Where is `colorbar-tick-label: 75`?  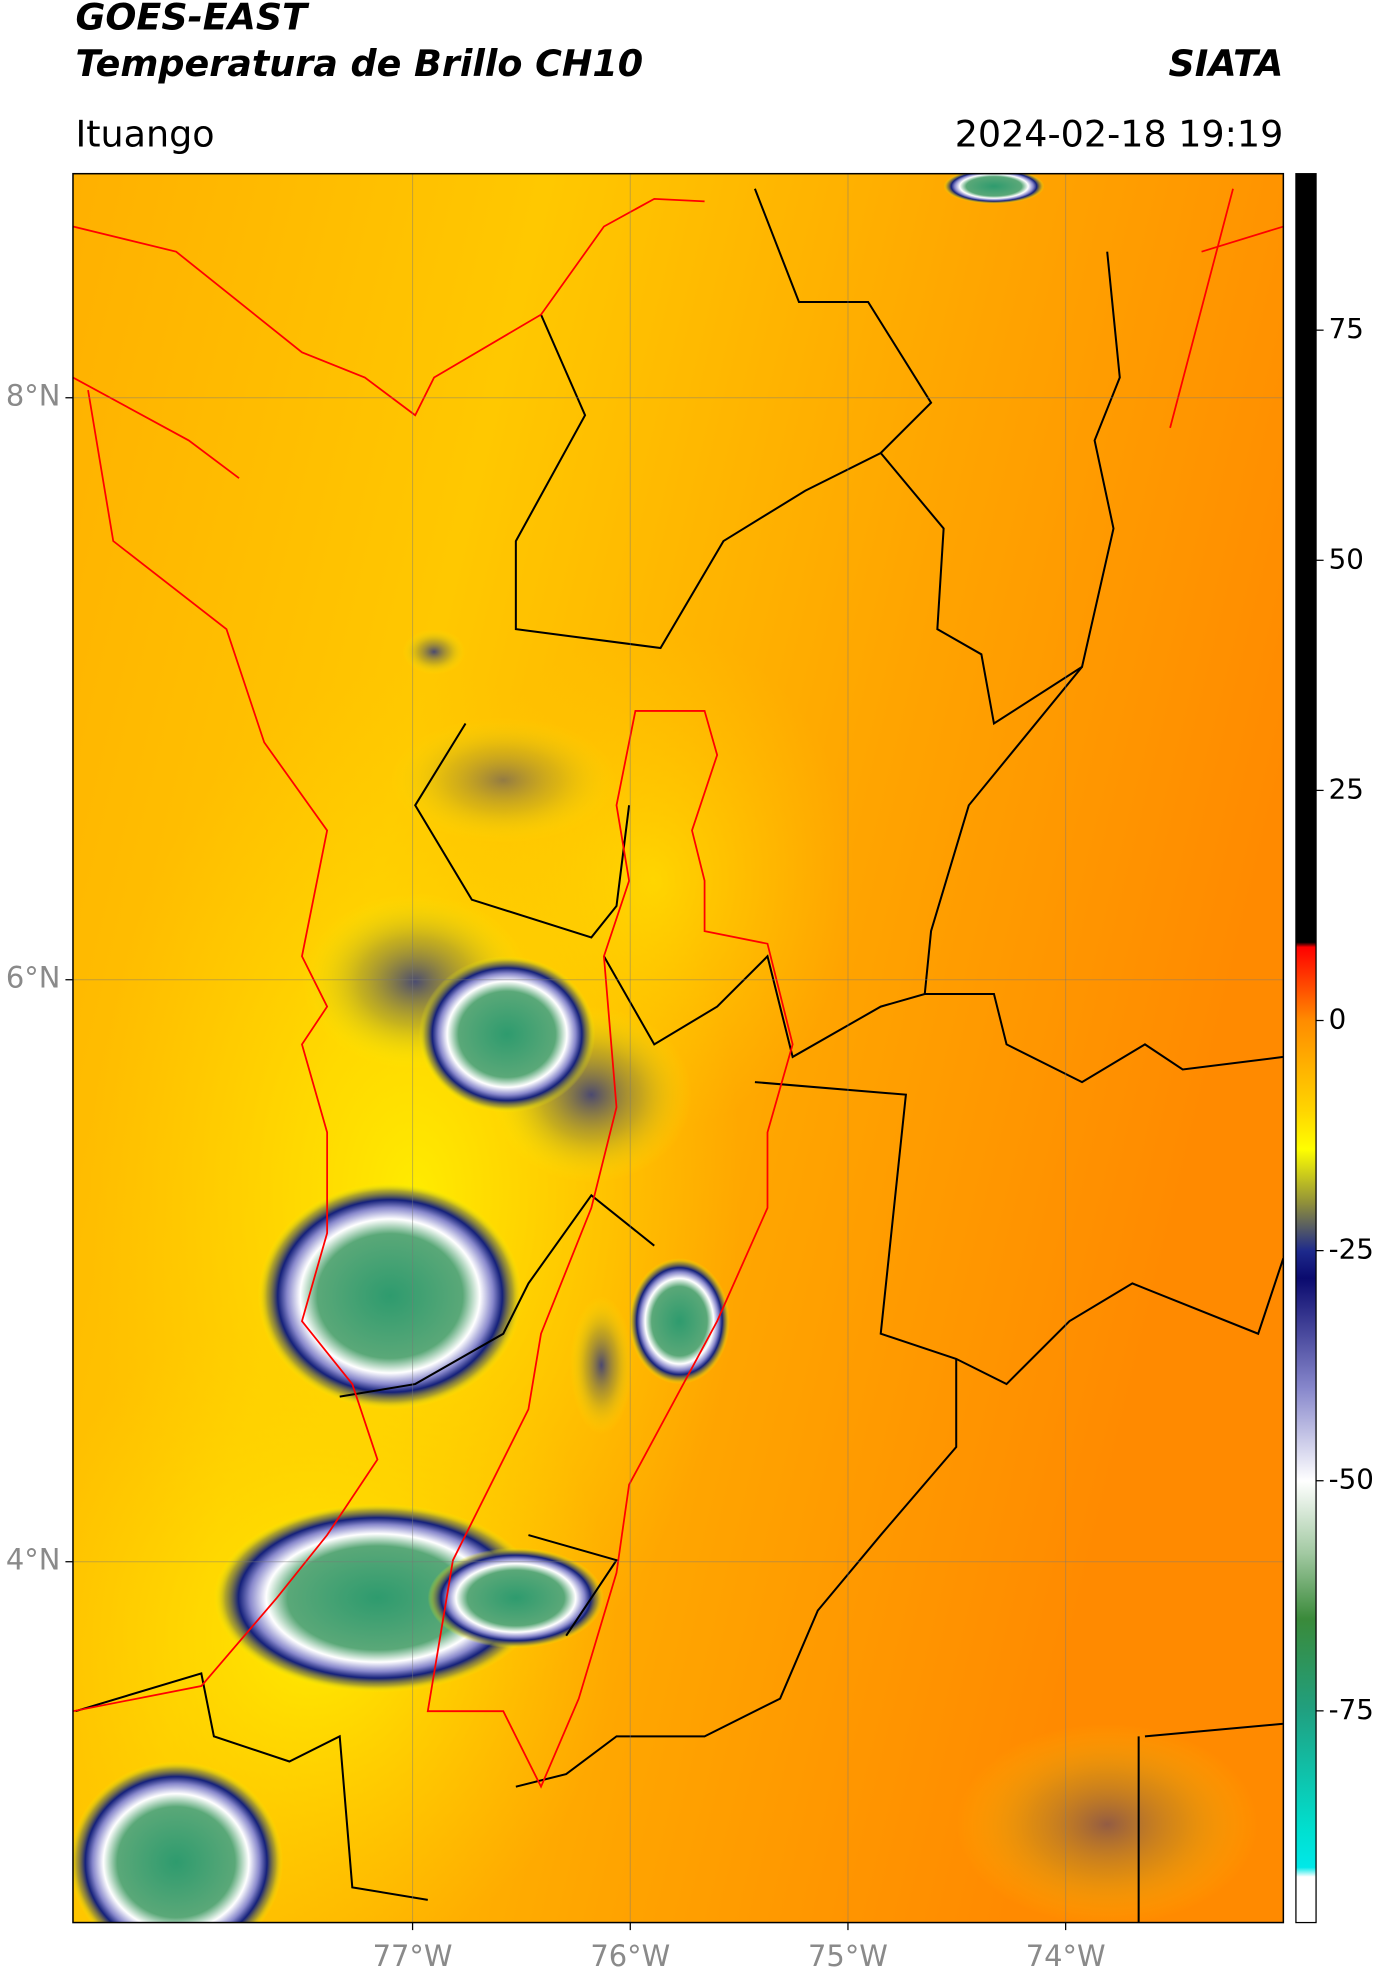
colorbar-tick-label: 75 is located at coordinates (1346, 328).